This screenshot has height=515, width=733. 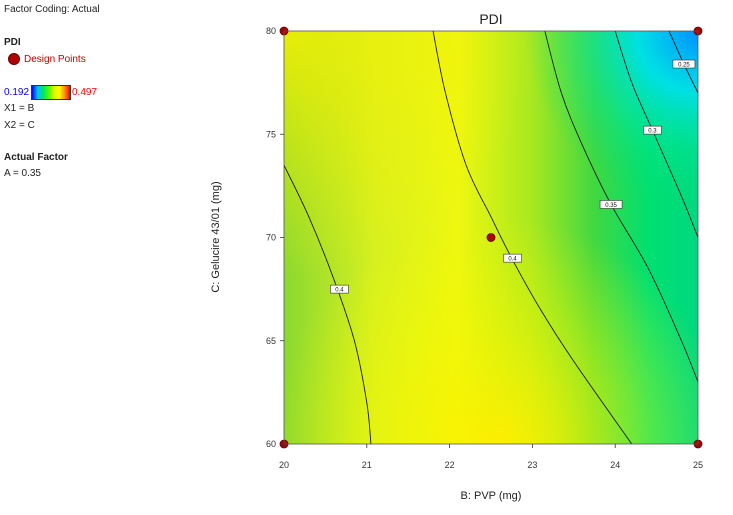 I want to click on design-points-legend-label: Design Points, so click(x=55, y=59).